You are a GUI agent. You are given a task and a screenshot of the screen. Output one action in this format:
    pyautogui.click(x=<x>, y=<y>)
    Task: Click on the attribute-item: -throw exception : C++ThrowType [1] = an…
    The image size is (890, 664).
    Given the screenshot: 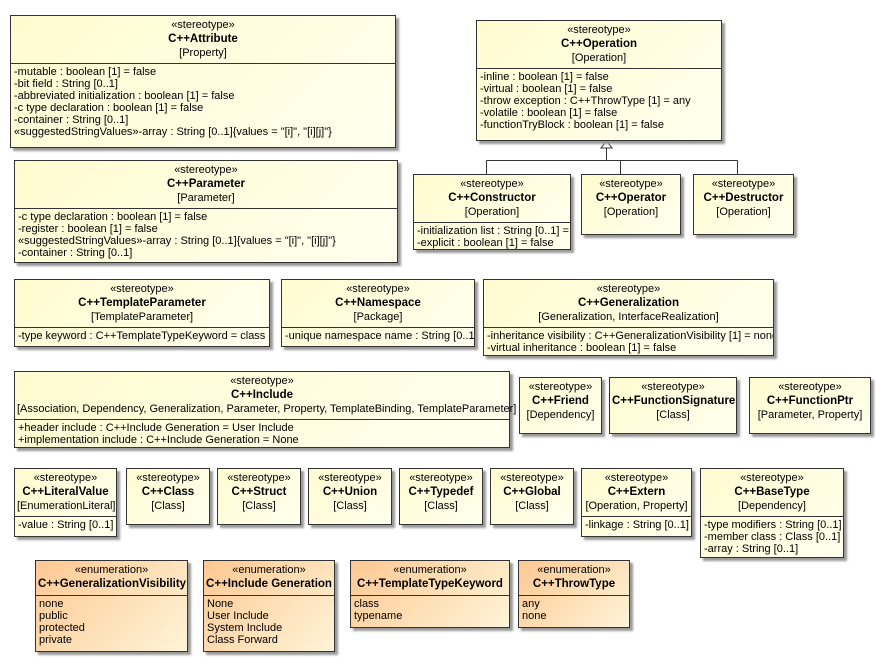 What is the action you would take?
    pyautogui.click(x=585, y=101)
    